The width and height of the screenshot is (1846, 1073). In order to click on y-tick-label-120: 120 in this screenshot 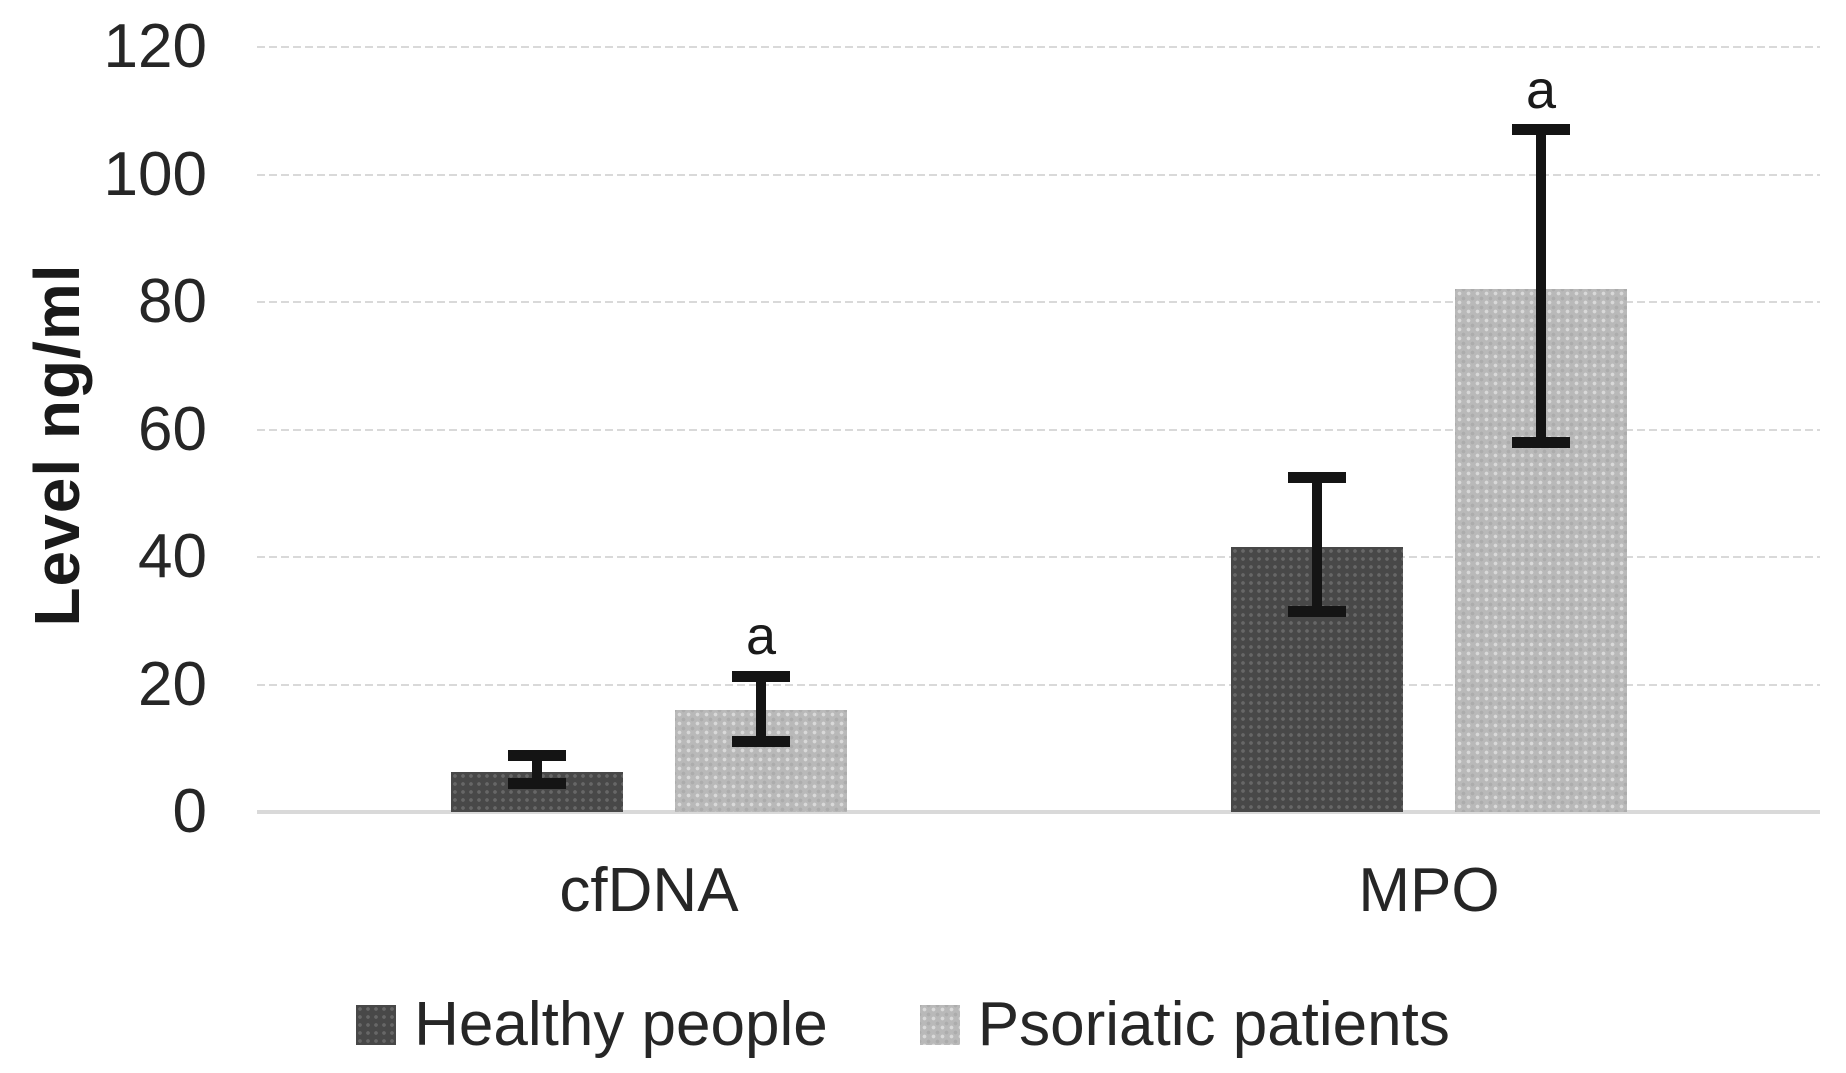, I will do `click(155, 46)`.